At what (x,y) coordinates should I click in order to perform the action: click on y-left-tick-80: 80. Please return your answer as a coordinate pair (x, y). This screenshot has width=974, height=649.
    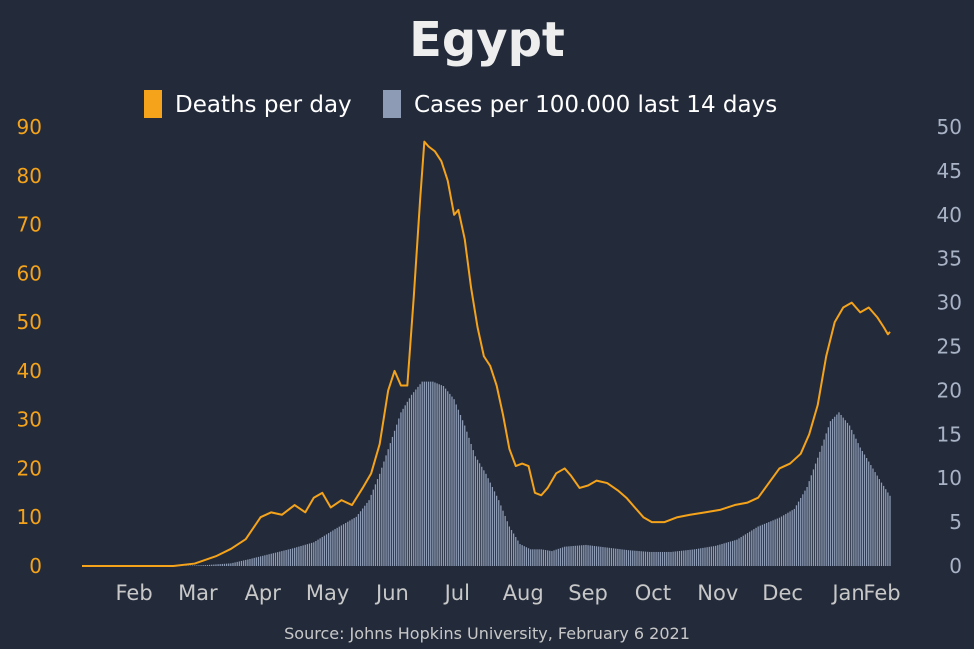
    Looking at the image, I should click on (29, 176).